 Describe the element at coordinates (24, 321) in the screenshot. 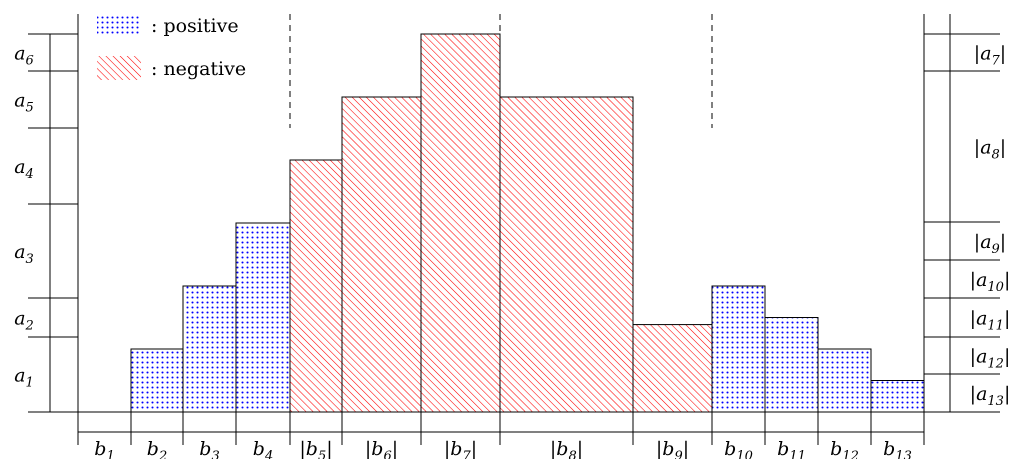

I see `left-interval-label-2: a2` at that location.